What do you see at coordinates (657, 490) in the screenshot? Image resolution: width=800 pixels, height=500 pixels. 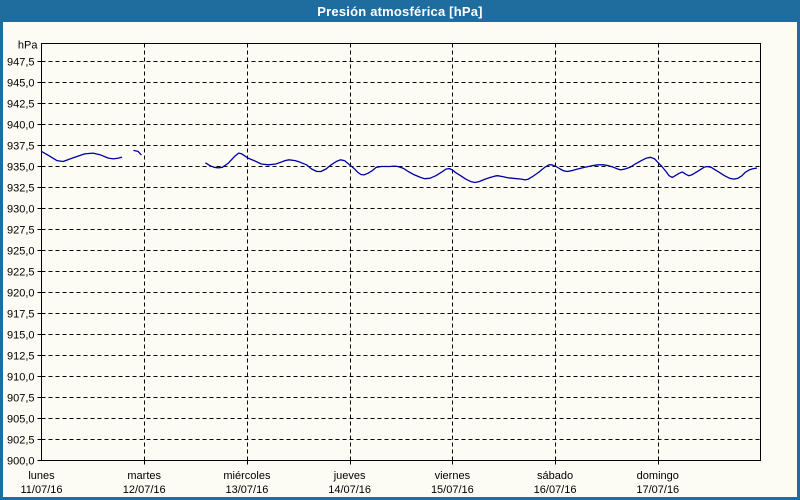 I see `day-date-label: 17/07/16` at bounding box center [657, 490].